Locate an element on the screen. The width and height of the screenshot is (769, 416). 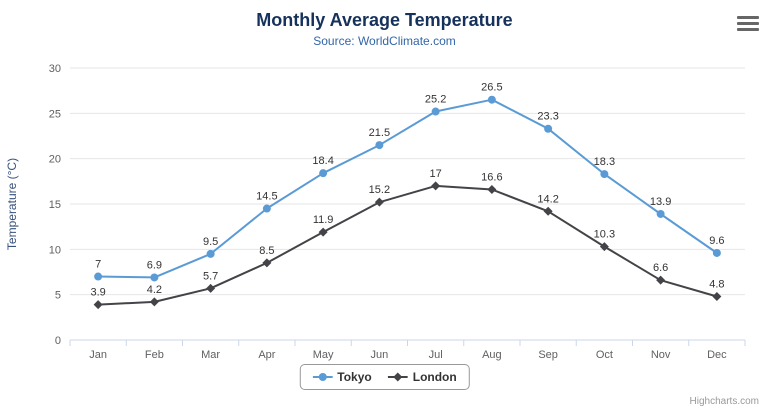
data-label: 4.2 is located at coordinates (154, 290).